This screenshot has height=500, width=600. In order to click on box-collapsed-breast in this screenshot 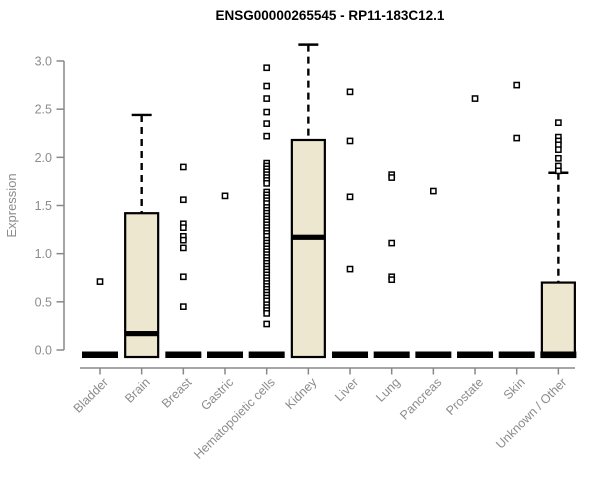, I will do `click(183, 354)`.